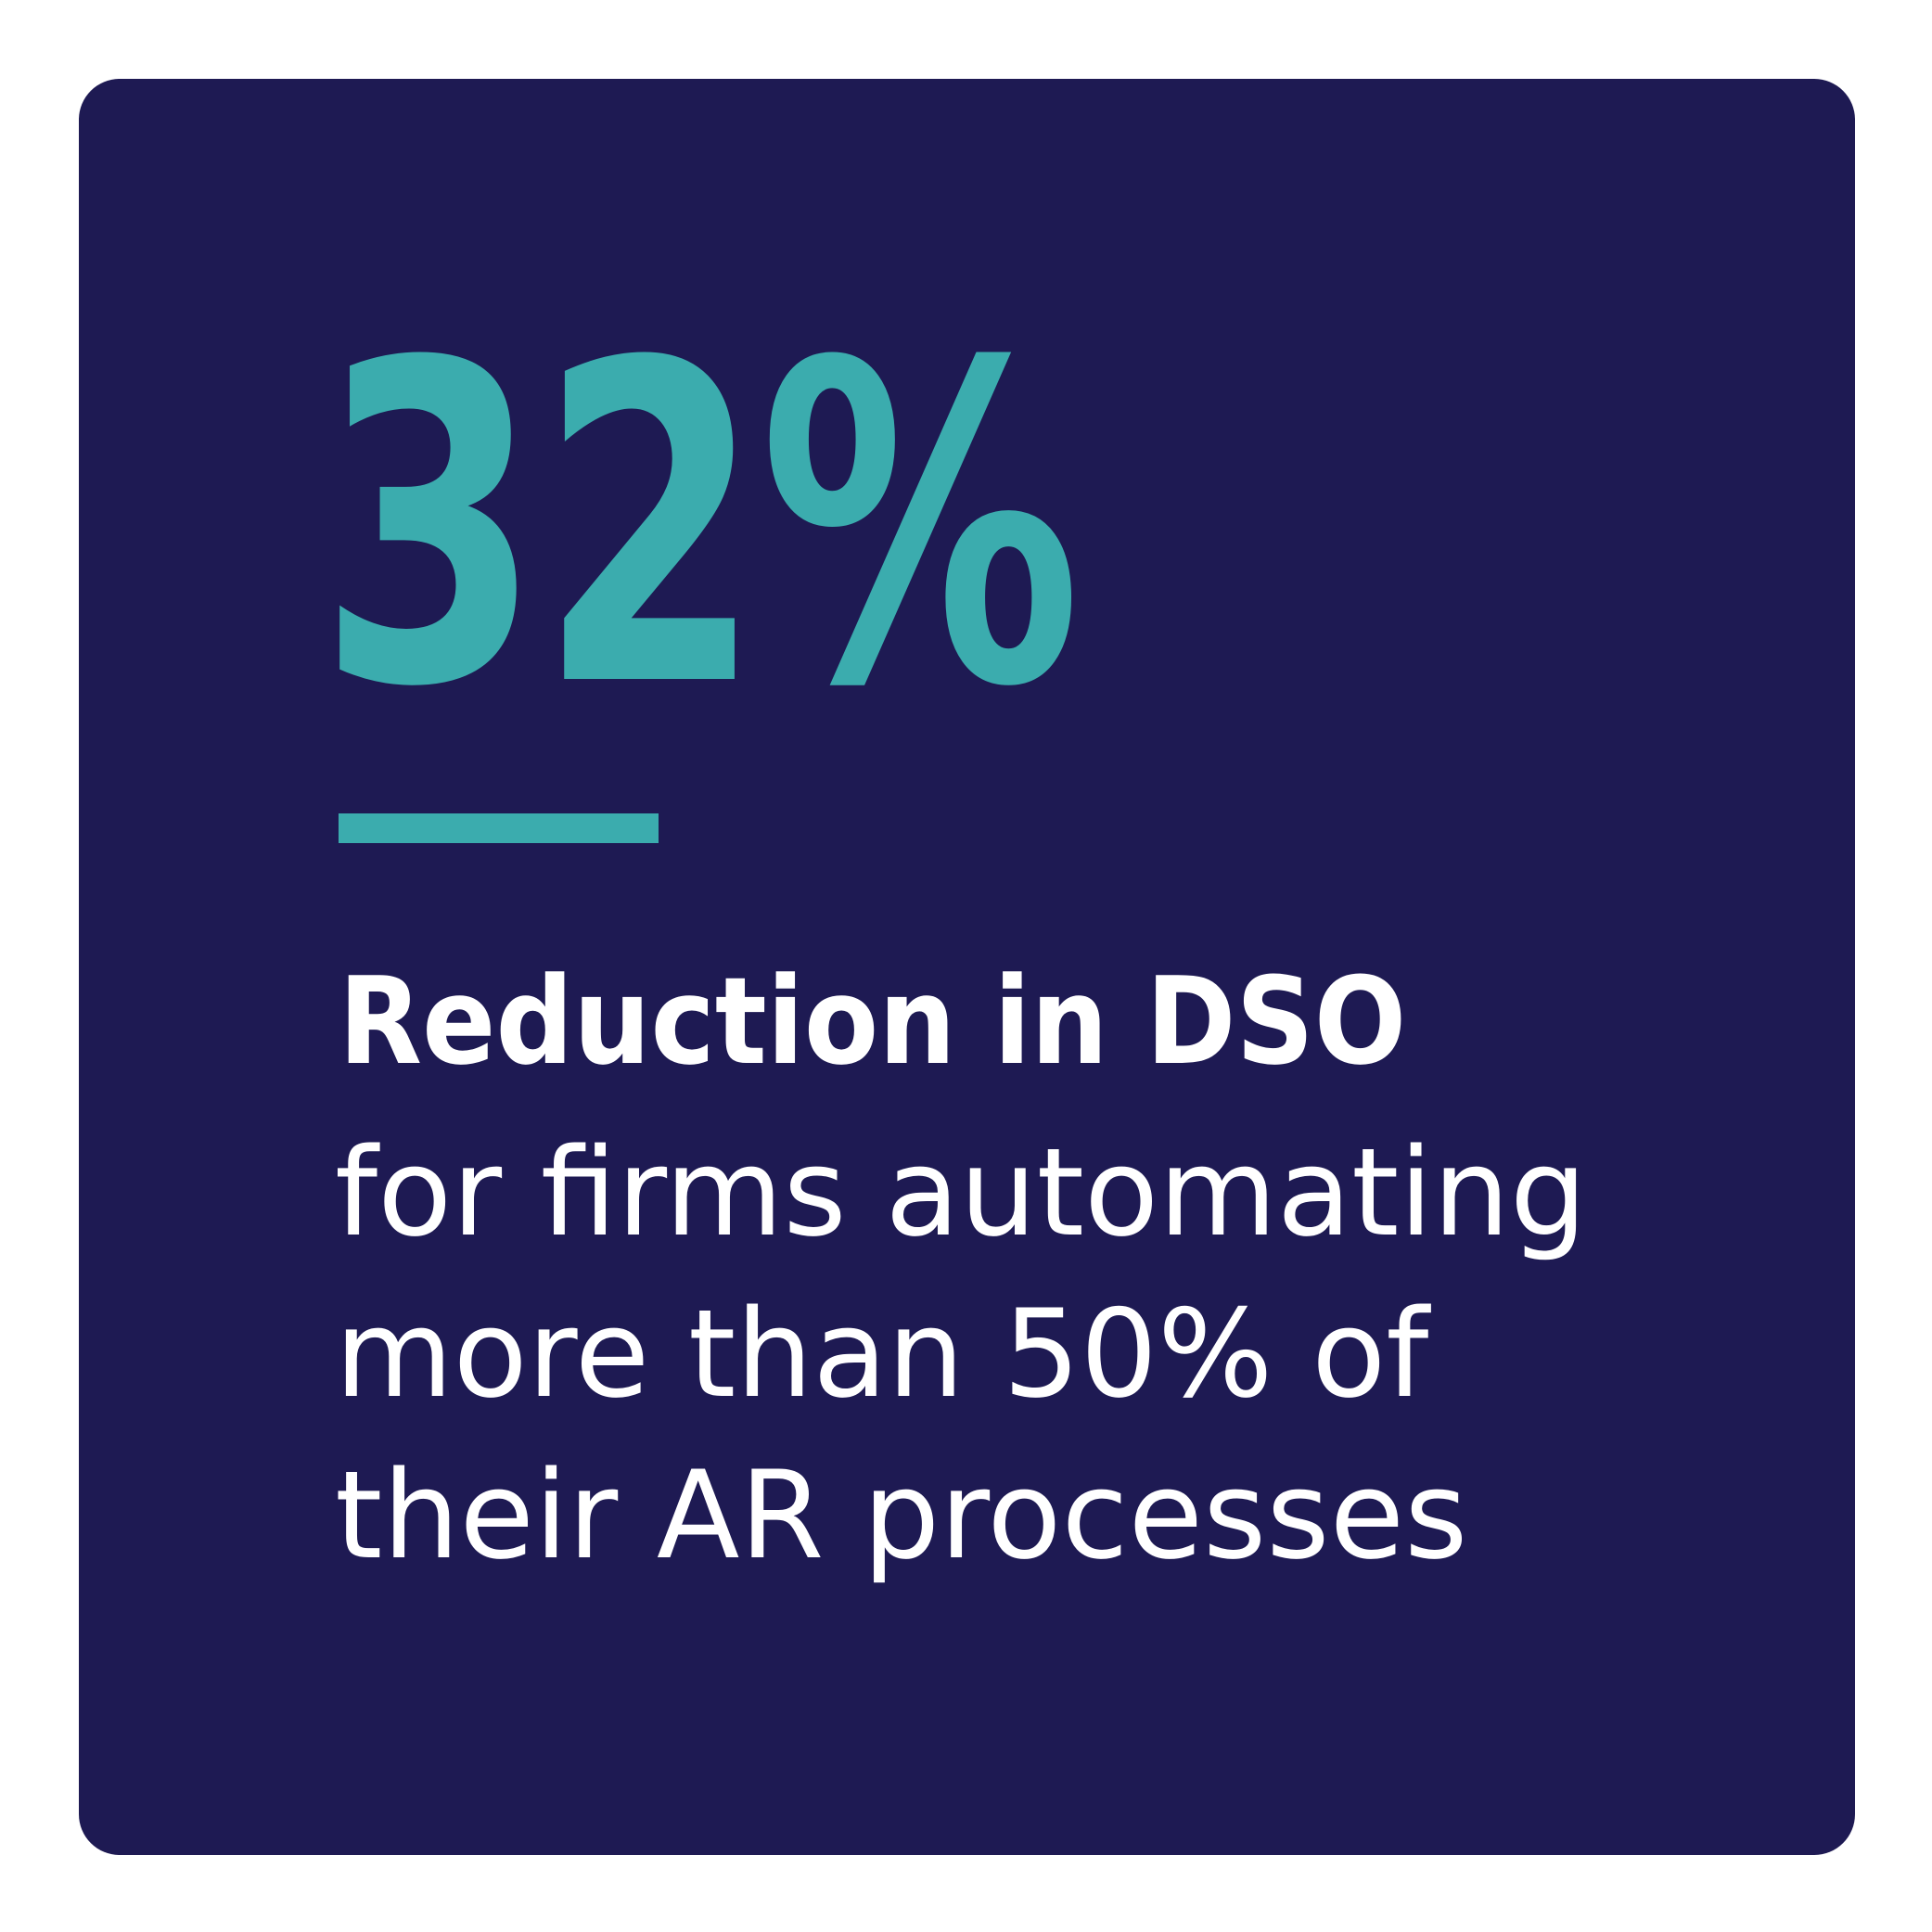 The image size is (1932, 1932). Describe the element at coordinates (901, 1515) in the screenshot. I see `stat-description-line-3: their AR processes` at that location.